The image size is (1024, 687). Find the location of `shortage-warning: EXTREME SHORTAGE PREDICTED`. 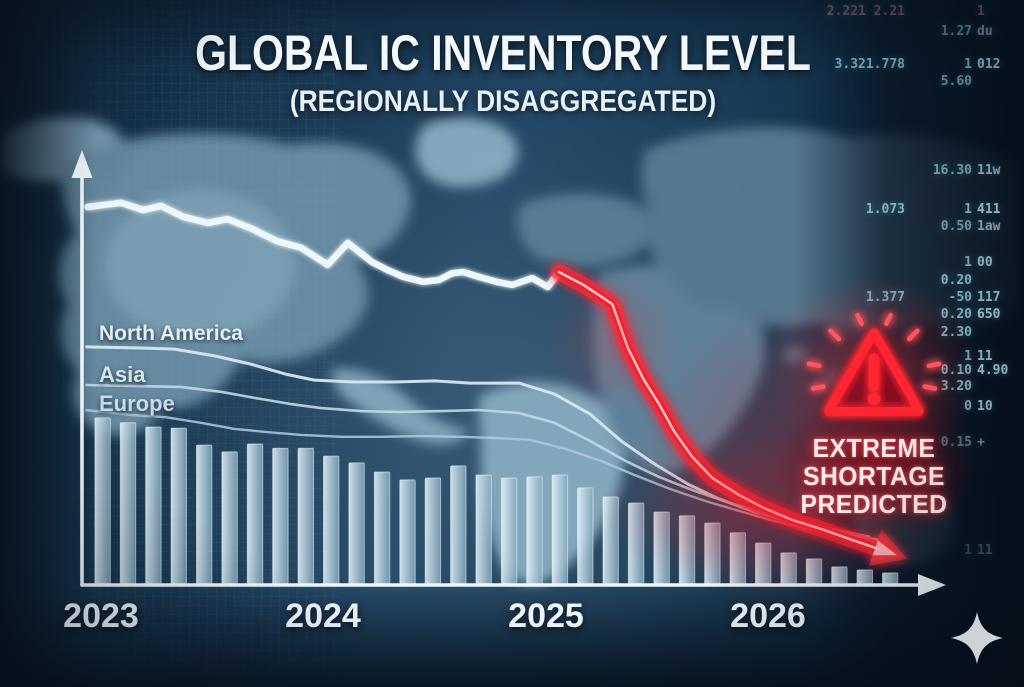

shortage-warning: EXTREME SHORTAGE PREDICTED is located at coordinates (874, 413).